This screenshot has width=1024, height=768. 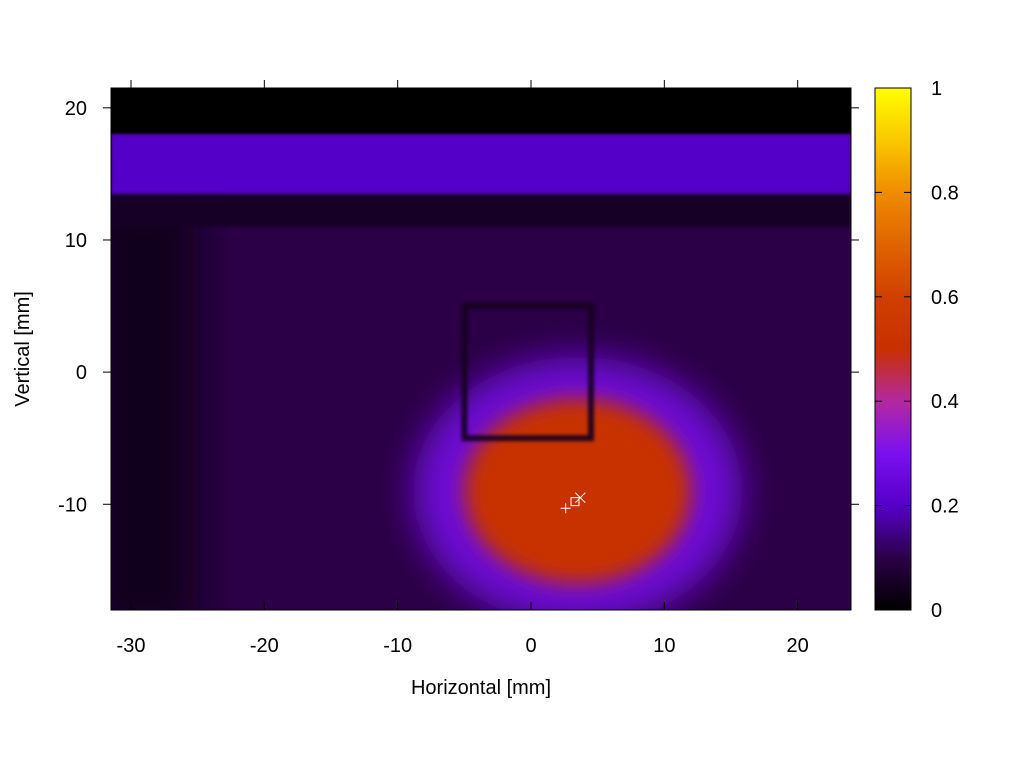 I want to click on x-tick-label: -20, so click(x=264, y=646).